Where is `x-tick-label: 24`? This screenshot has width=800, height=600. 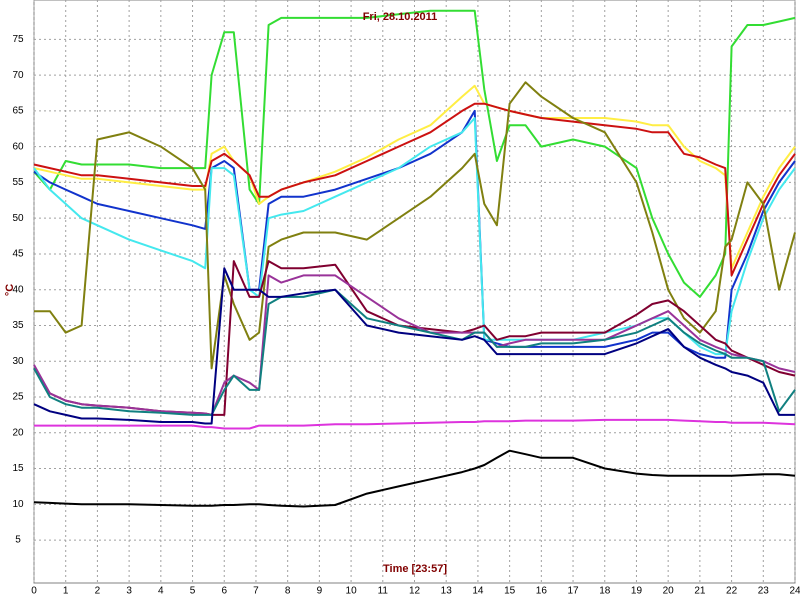
x-tick-label: 24 is located at coordinates (794, 591).